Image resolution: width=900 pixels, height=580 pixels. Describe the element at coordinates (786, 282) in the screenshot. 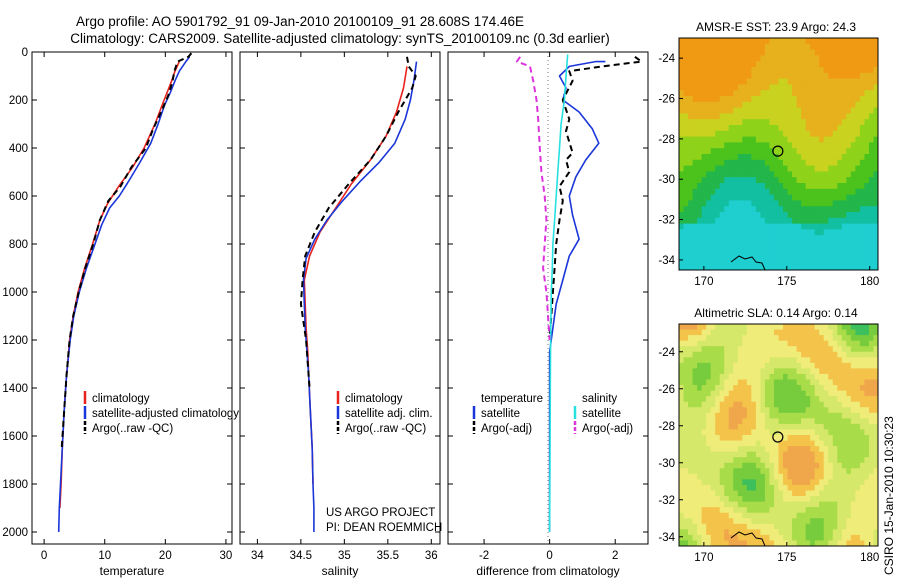

I see `map-x-tick-label: 175` at that location.